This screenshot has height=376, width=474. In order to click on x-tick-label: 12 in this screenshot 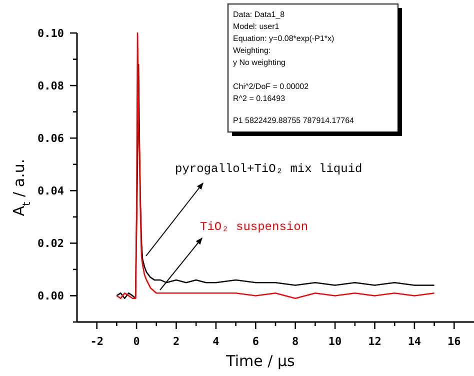, I will do `click(375, 341)`.